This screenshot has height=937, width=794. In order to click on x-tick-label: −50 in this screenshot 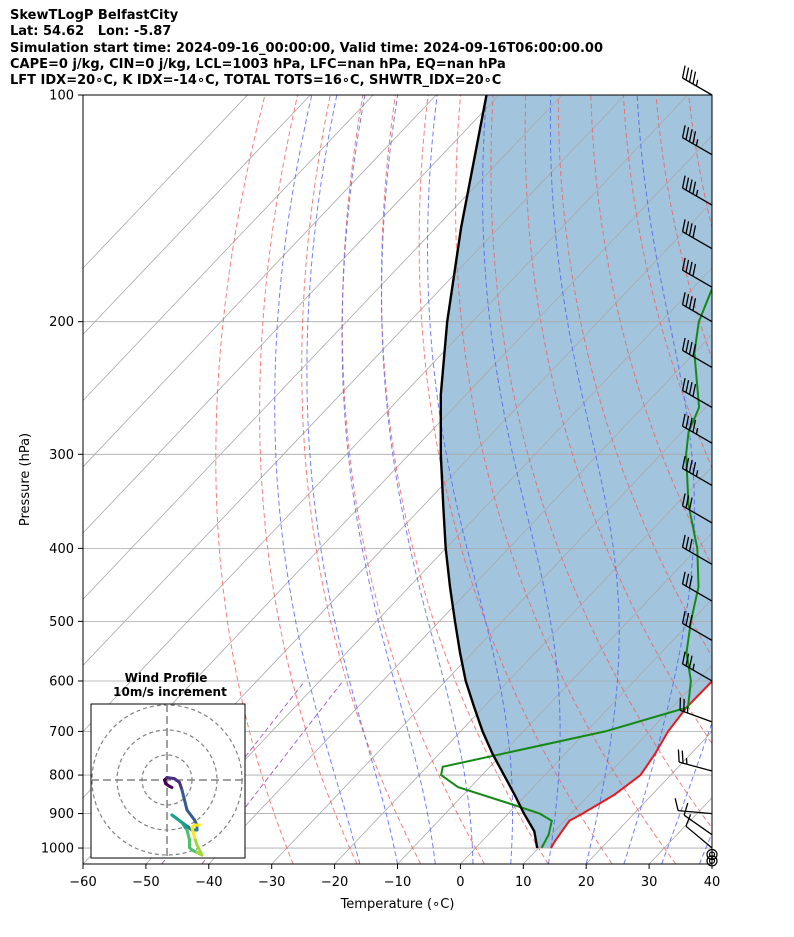, I will do `click(145, 882)`.